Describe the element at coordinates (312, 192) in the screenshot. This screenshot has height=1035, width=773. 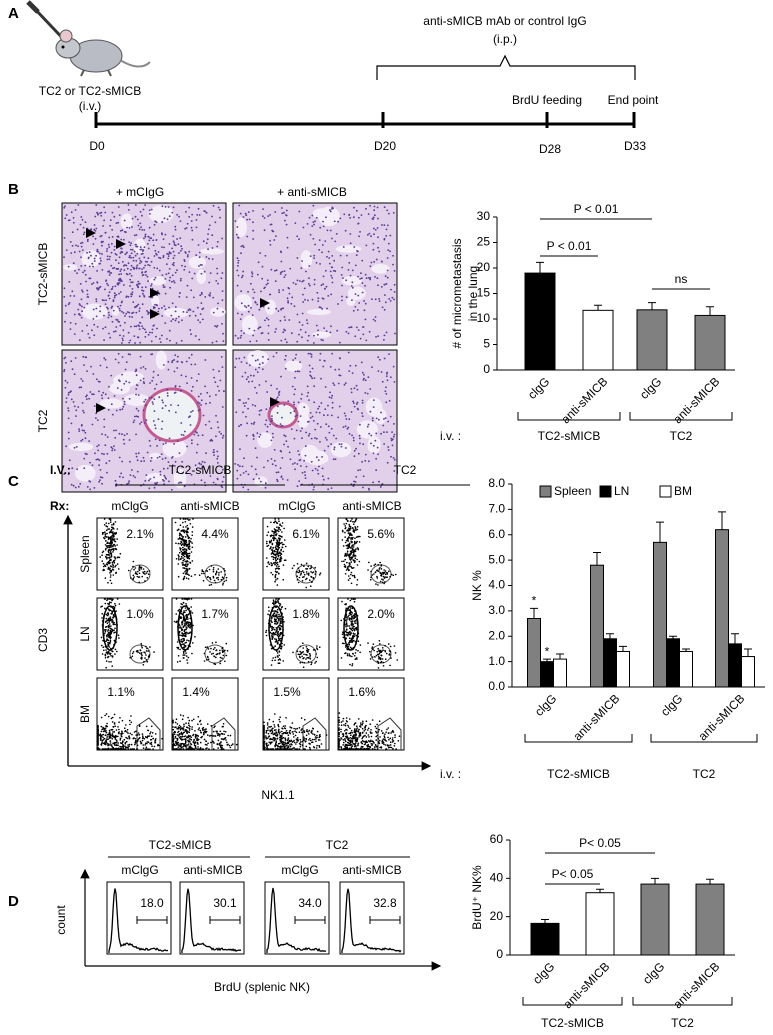
I see `column-header: + anti-sMICB` at that location.